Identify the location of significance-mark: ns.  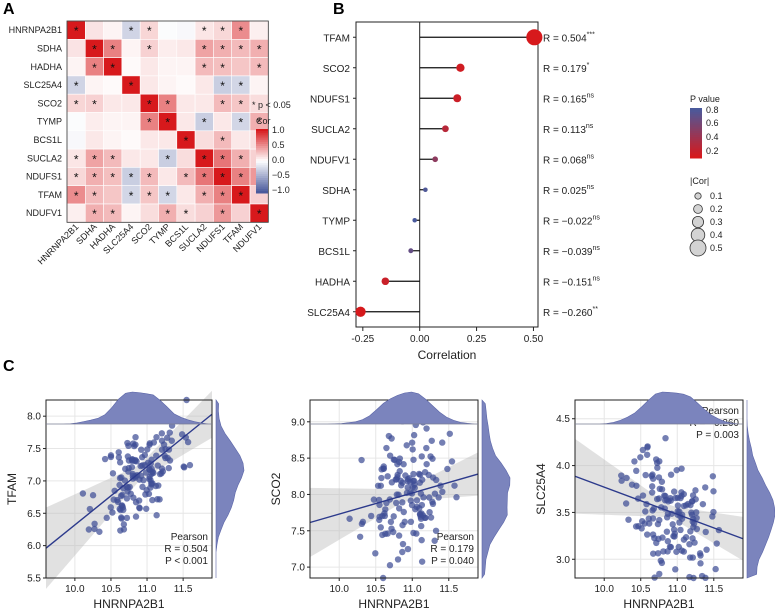
(596, 217).